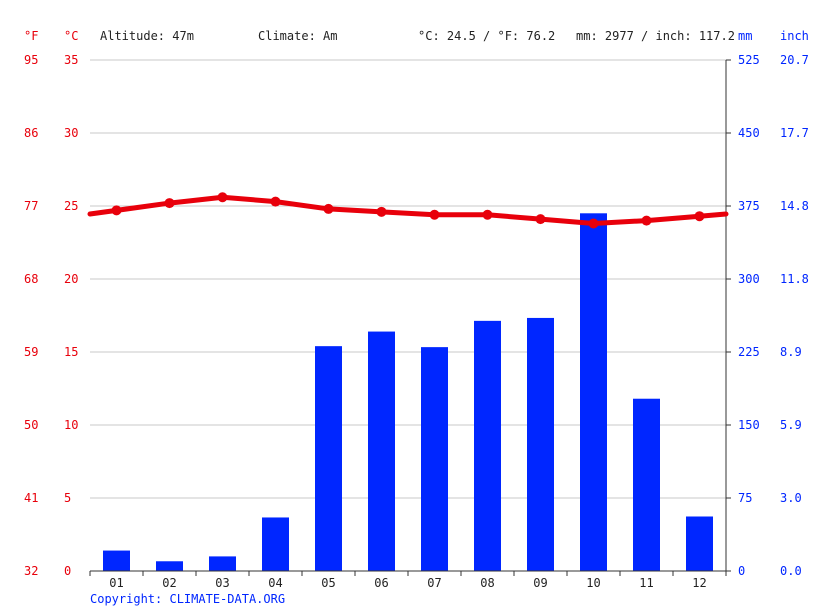 The width and height of the screenshot is (815, 611). Describe the element at coordinates (275, 583) in the screenshot. I see `month-tick-label: 04` at that location.